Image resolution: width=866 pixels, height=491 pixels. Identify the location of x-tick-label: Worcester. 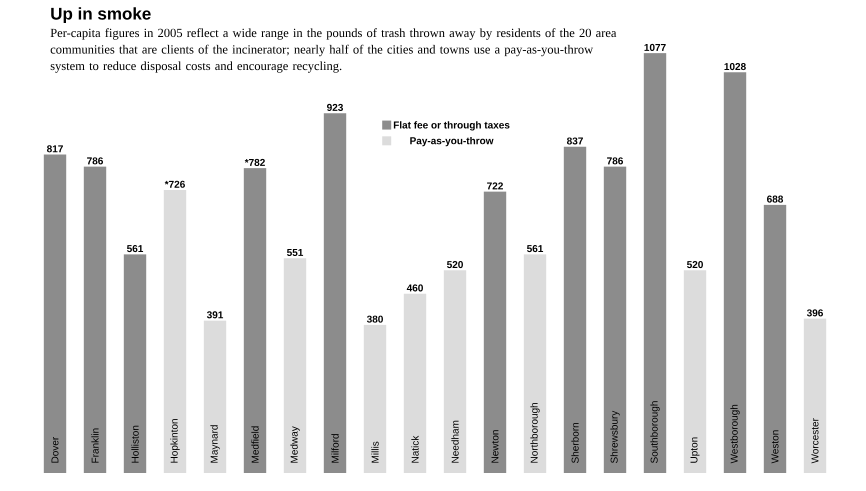
(815, 441).